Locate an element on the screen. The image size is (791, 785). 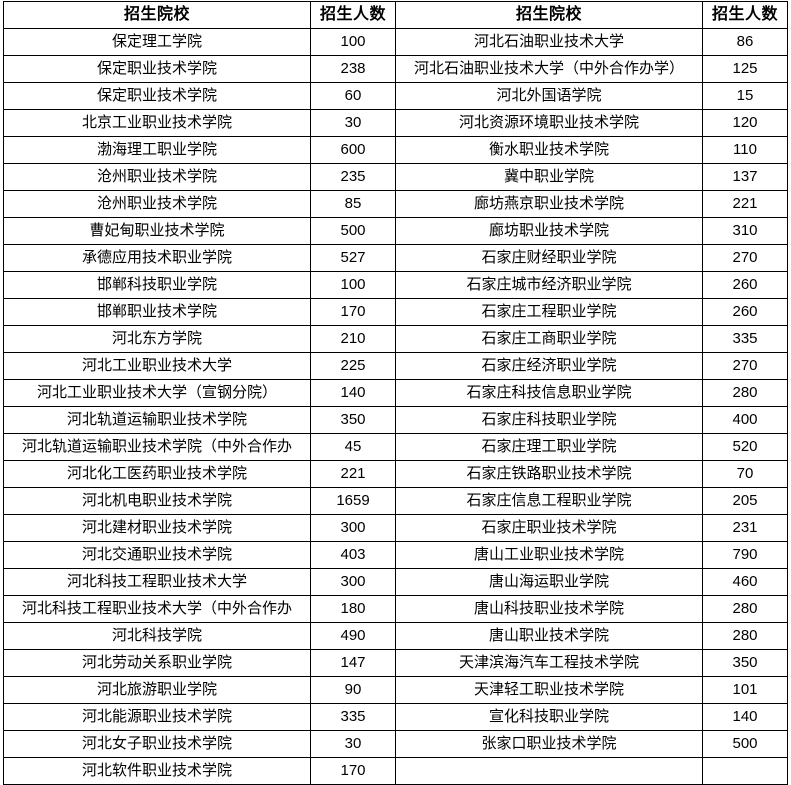
table-row: 沧州职业技术学院 85 廊坊燕京职业技术学院 221 is located at coordinates (395, 204).